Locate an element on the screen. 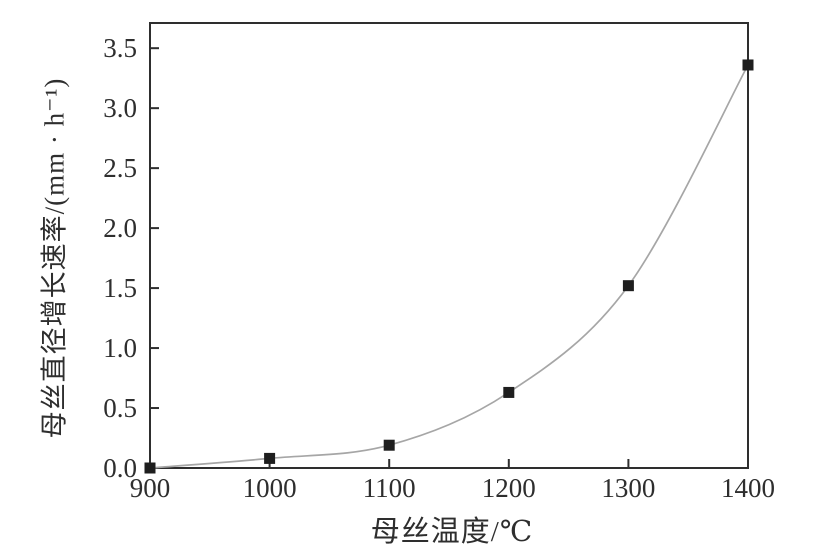 The image size is (824, 553). y-tick-label: 1.5 is located at coordinates (120, 288).